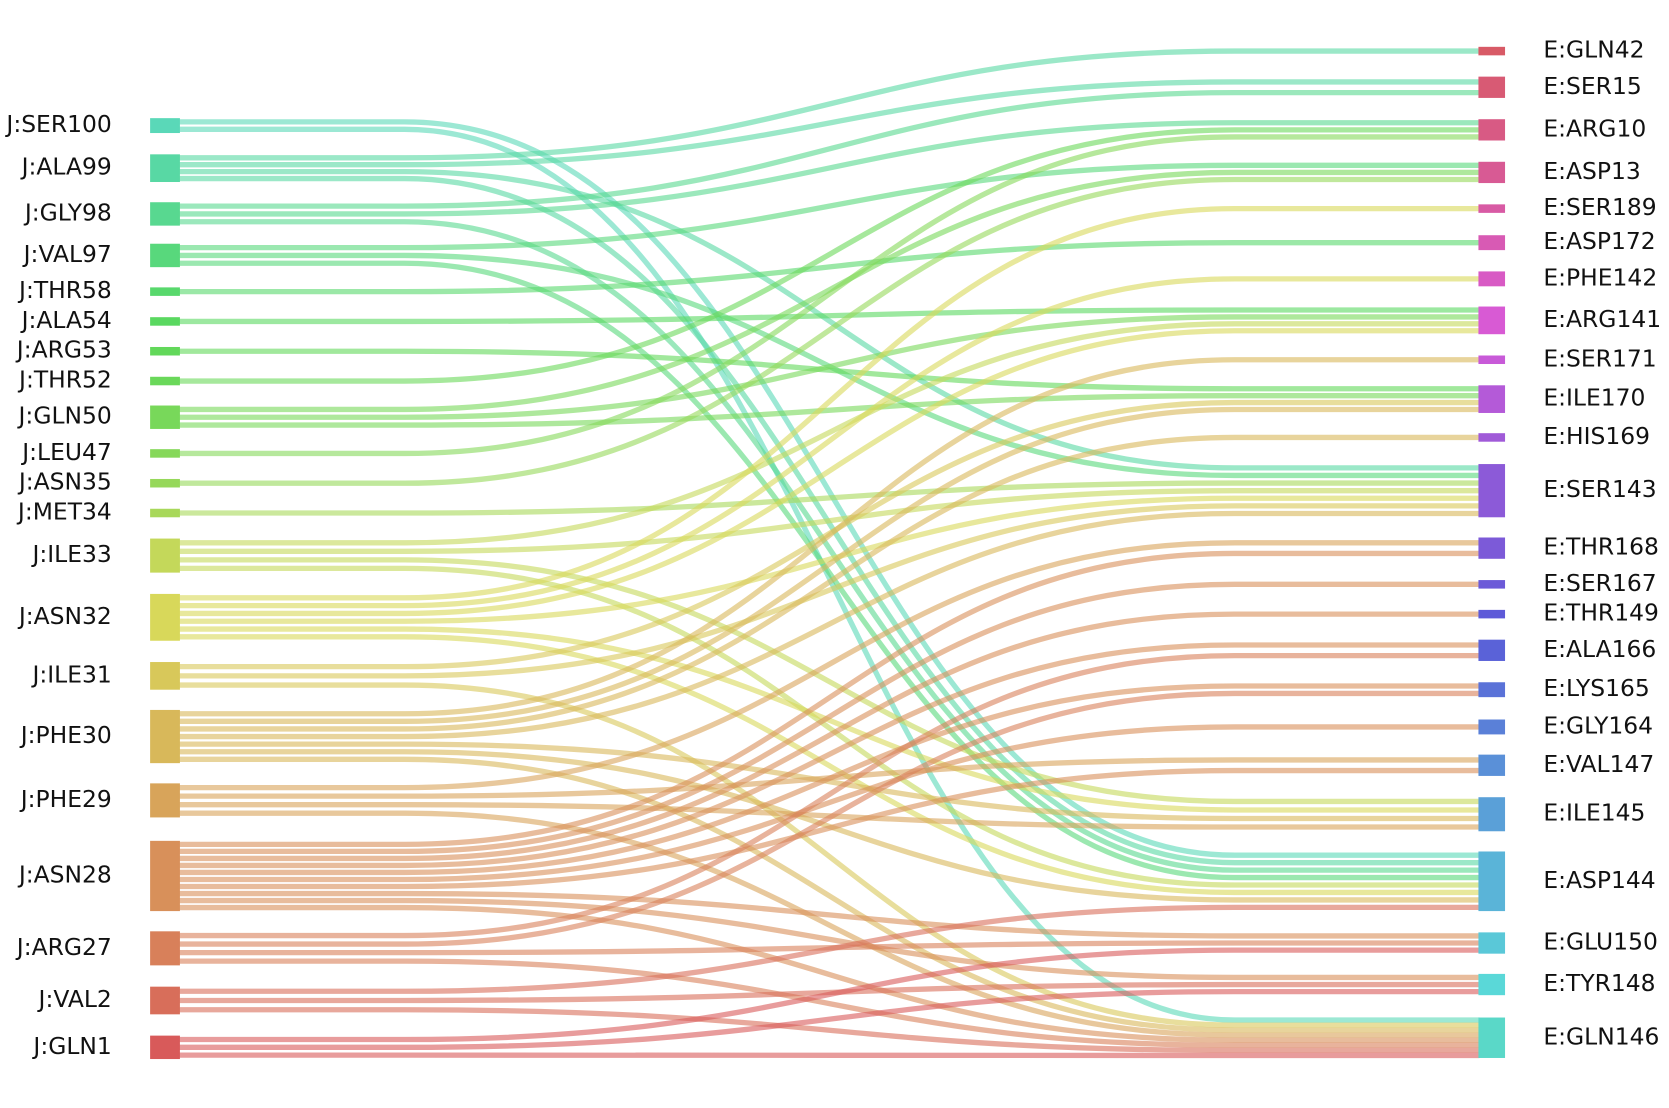  I want to click on right-label: E:VAL147, so click(1598, 764).